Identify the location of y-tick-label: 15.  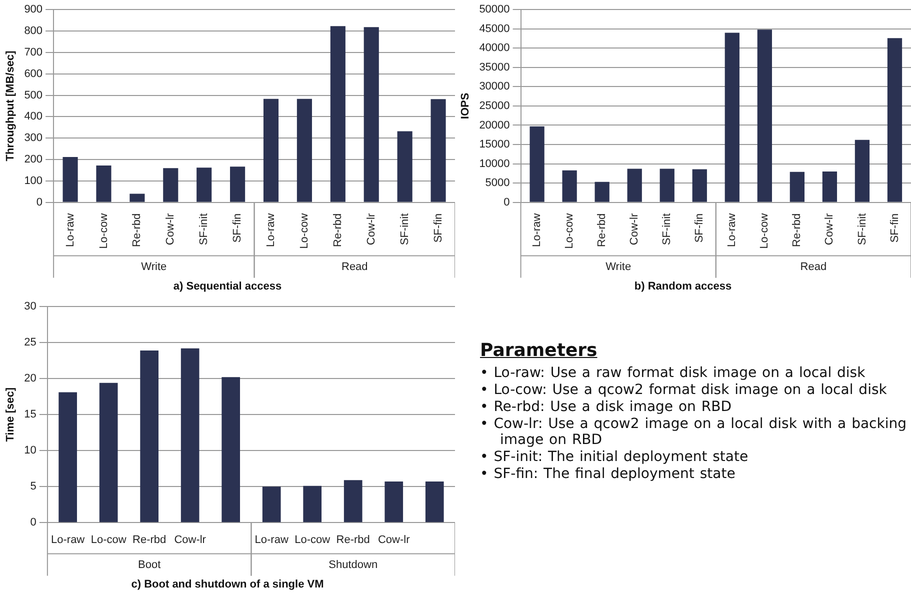
(30, 414).